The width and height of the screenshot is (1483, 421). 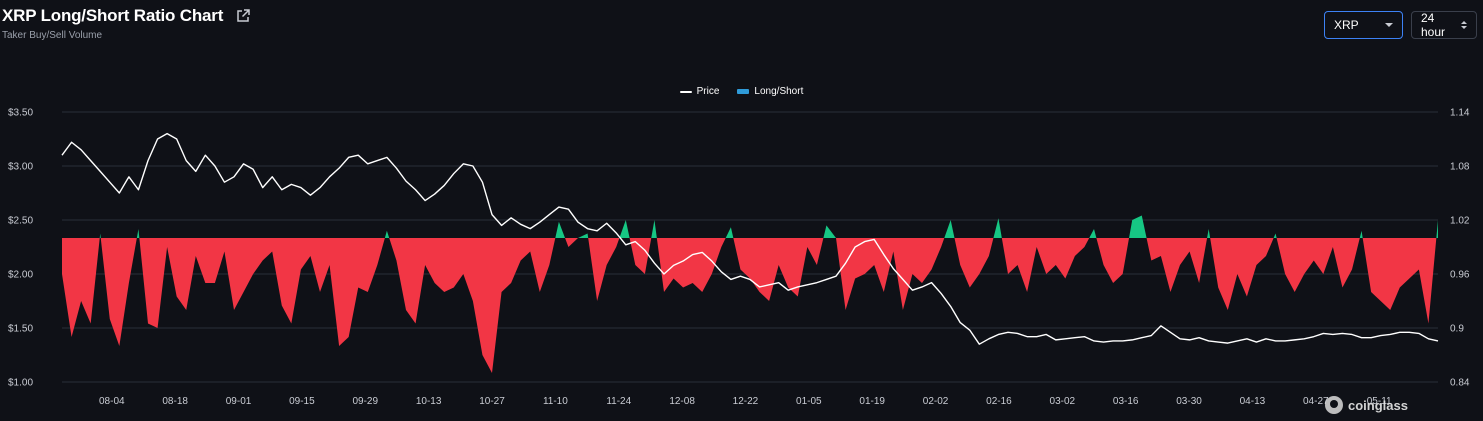 I want to click on legend-label-price: Price, so click(x=708, y=91).